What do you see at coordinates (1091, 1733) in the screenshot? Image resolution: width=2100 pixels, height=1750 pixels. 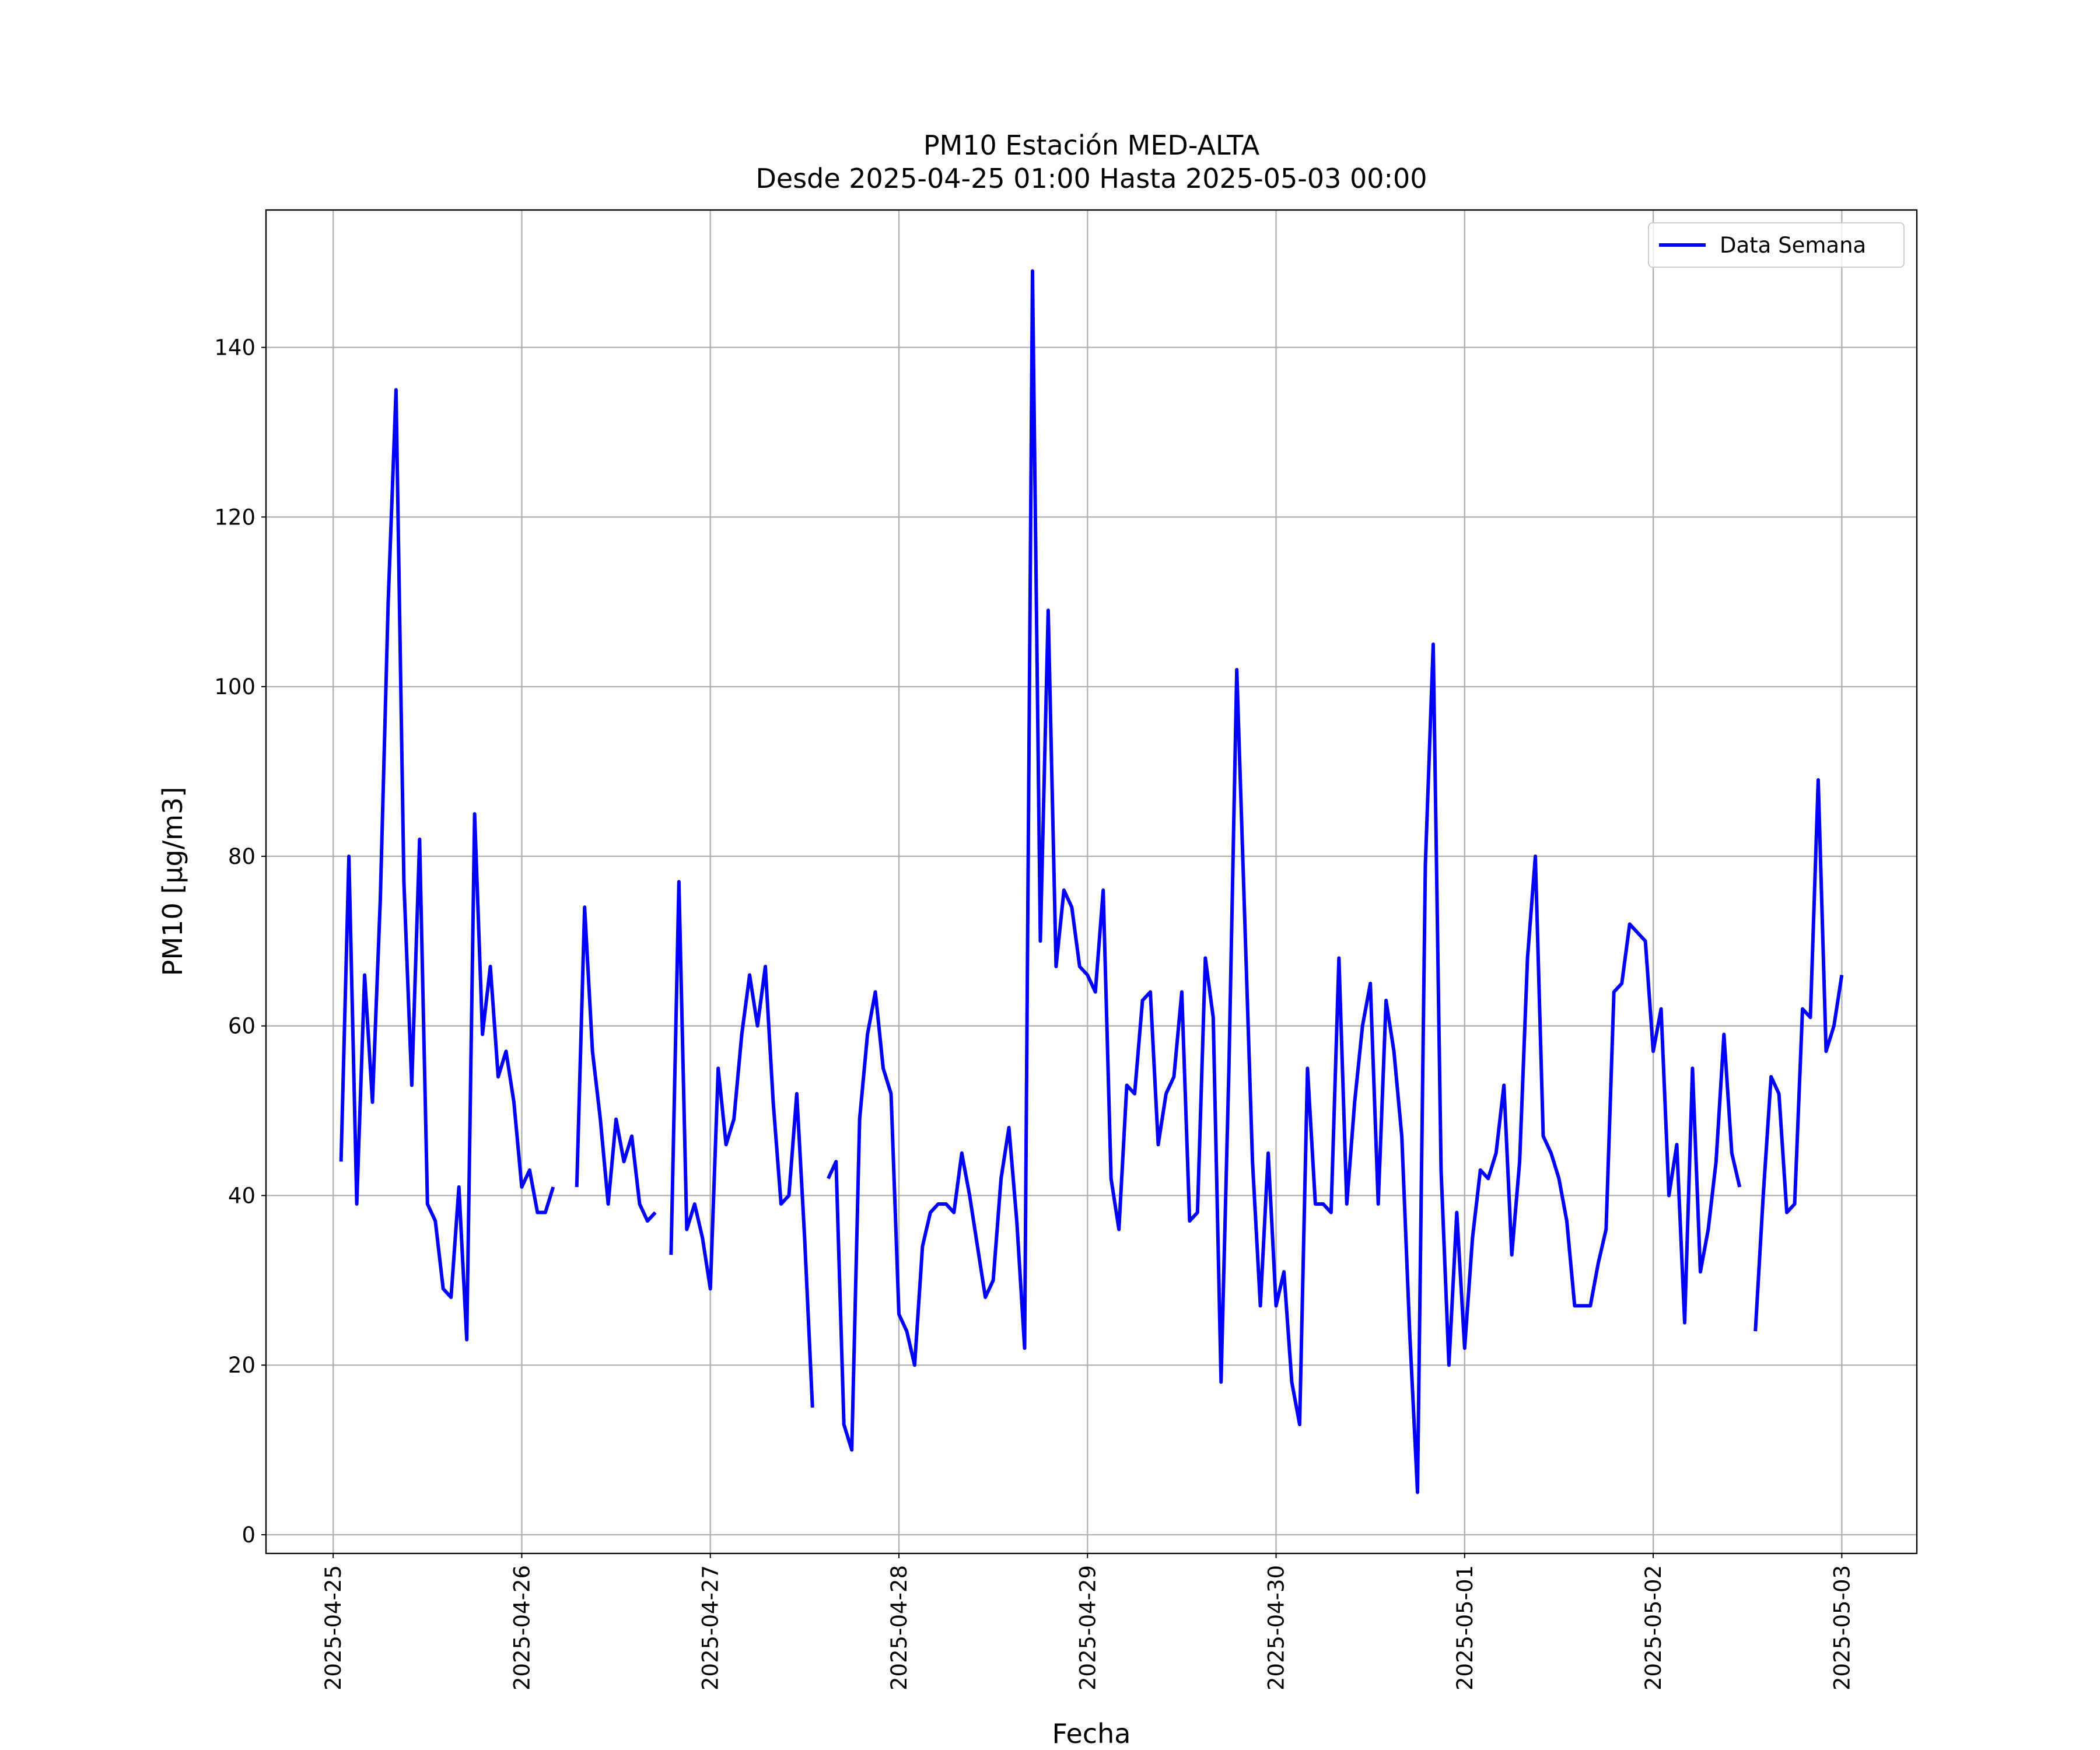 I see `x-axis-label: Fecha` at bounding box center [1091, 1733].